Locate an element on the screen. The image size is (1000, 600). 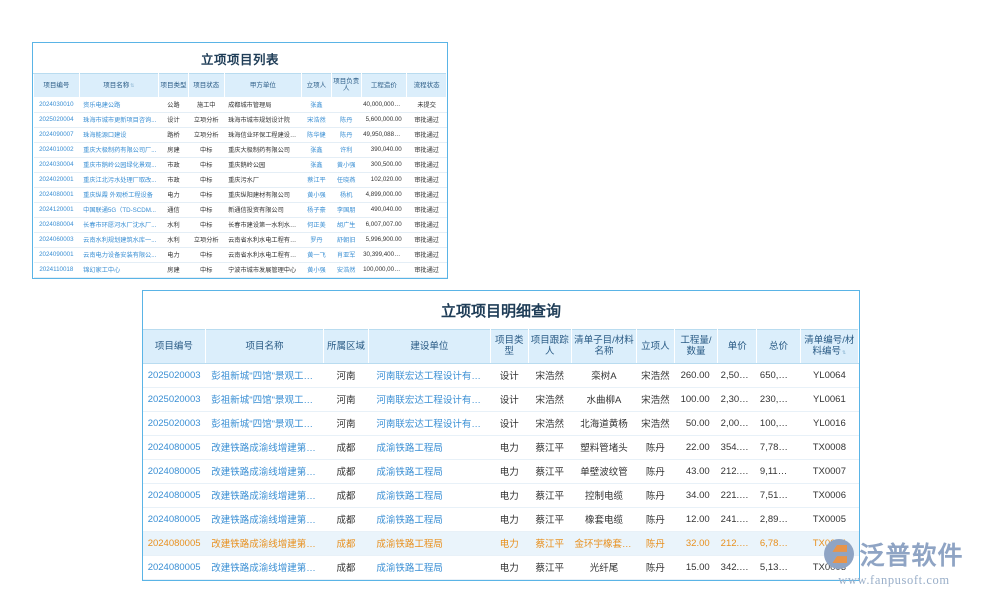
project-type-cell: 市政 is located at coordinates (173, 180).